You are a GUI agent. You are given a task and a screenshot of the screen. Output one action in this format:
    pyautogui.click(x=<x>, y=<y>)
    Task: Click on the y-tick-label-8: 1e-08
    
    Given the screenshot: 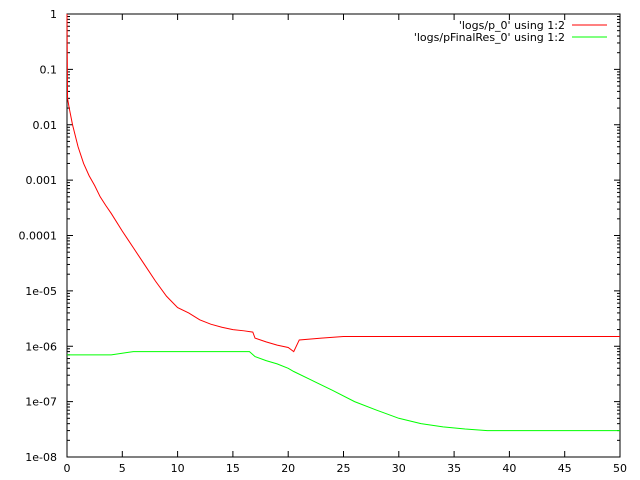 What is the action you would take?
    pyautogui.click(x=41, y=457)
    